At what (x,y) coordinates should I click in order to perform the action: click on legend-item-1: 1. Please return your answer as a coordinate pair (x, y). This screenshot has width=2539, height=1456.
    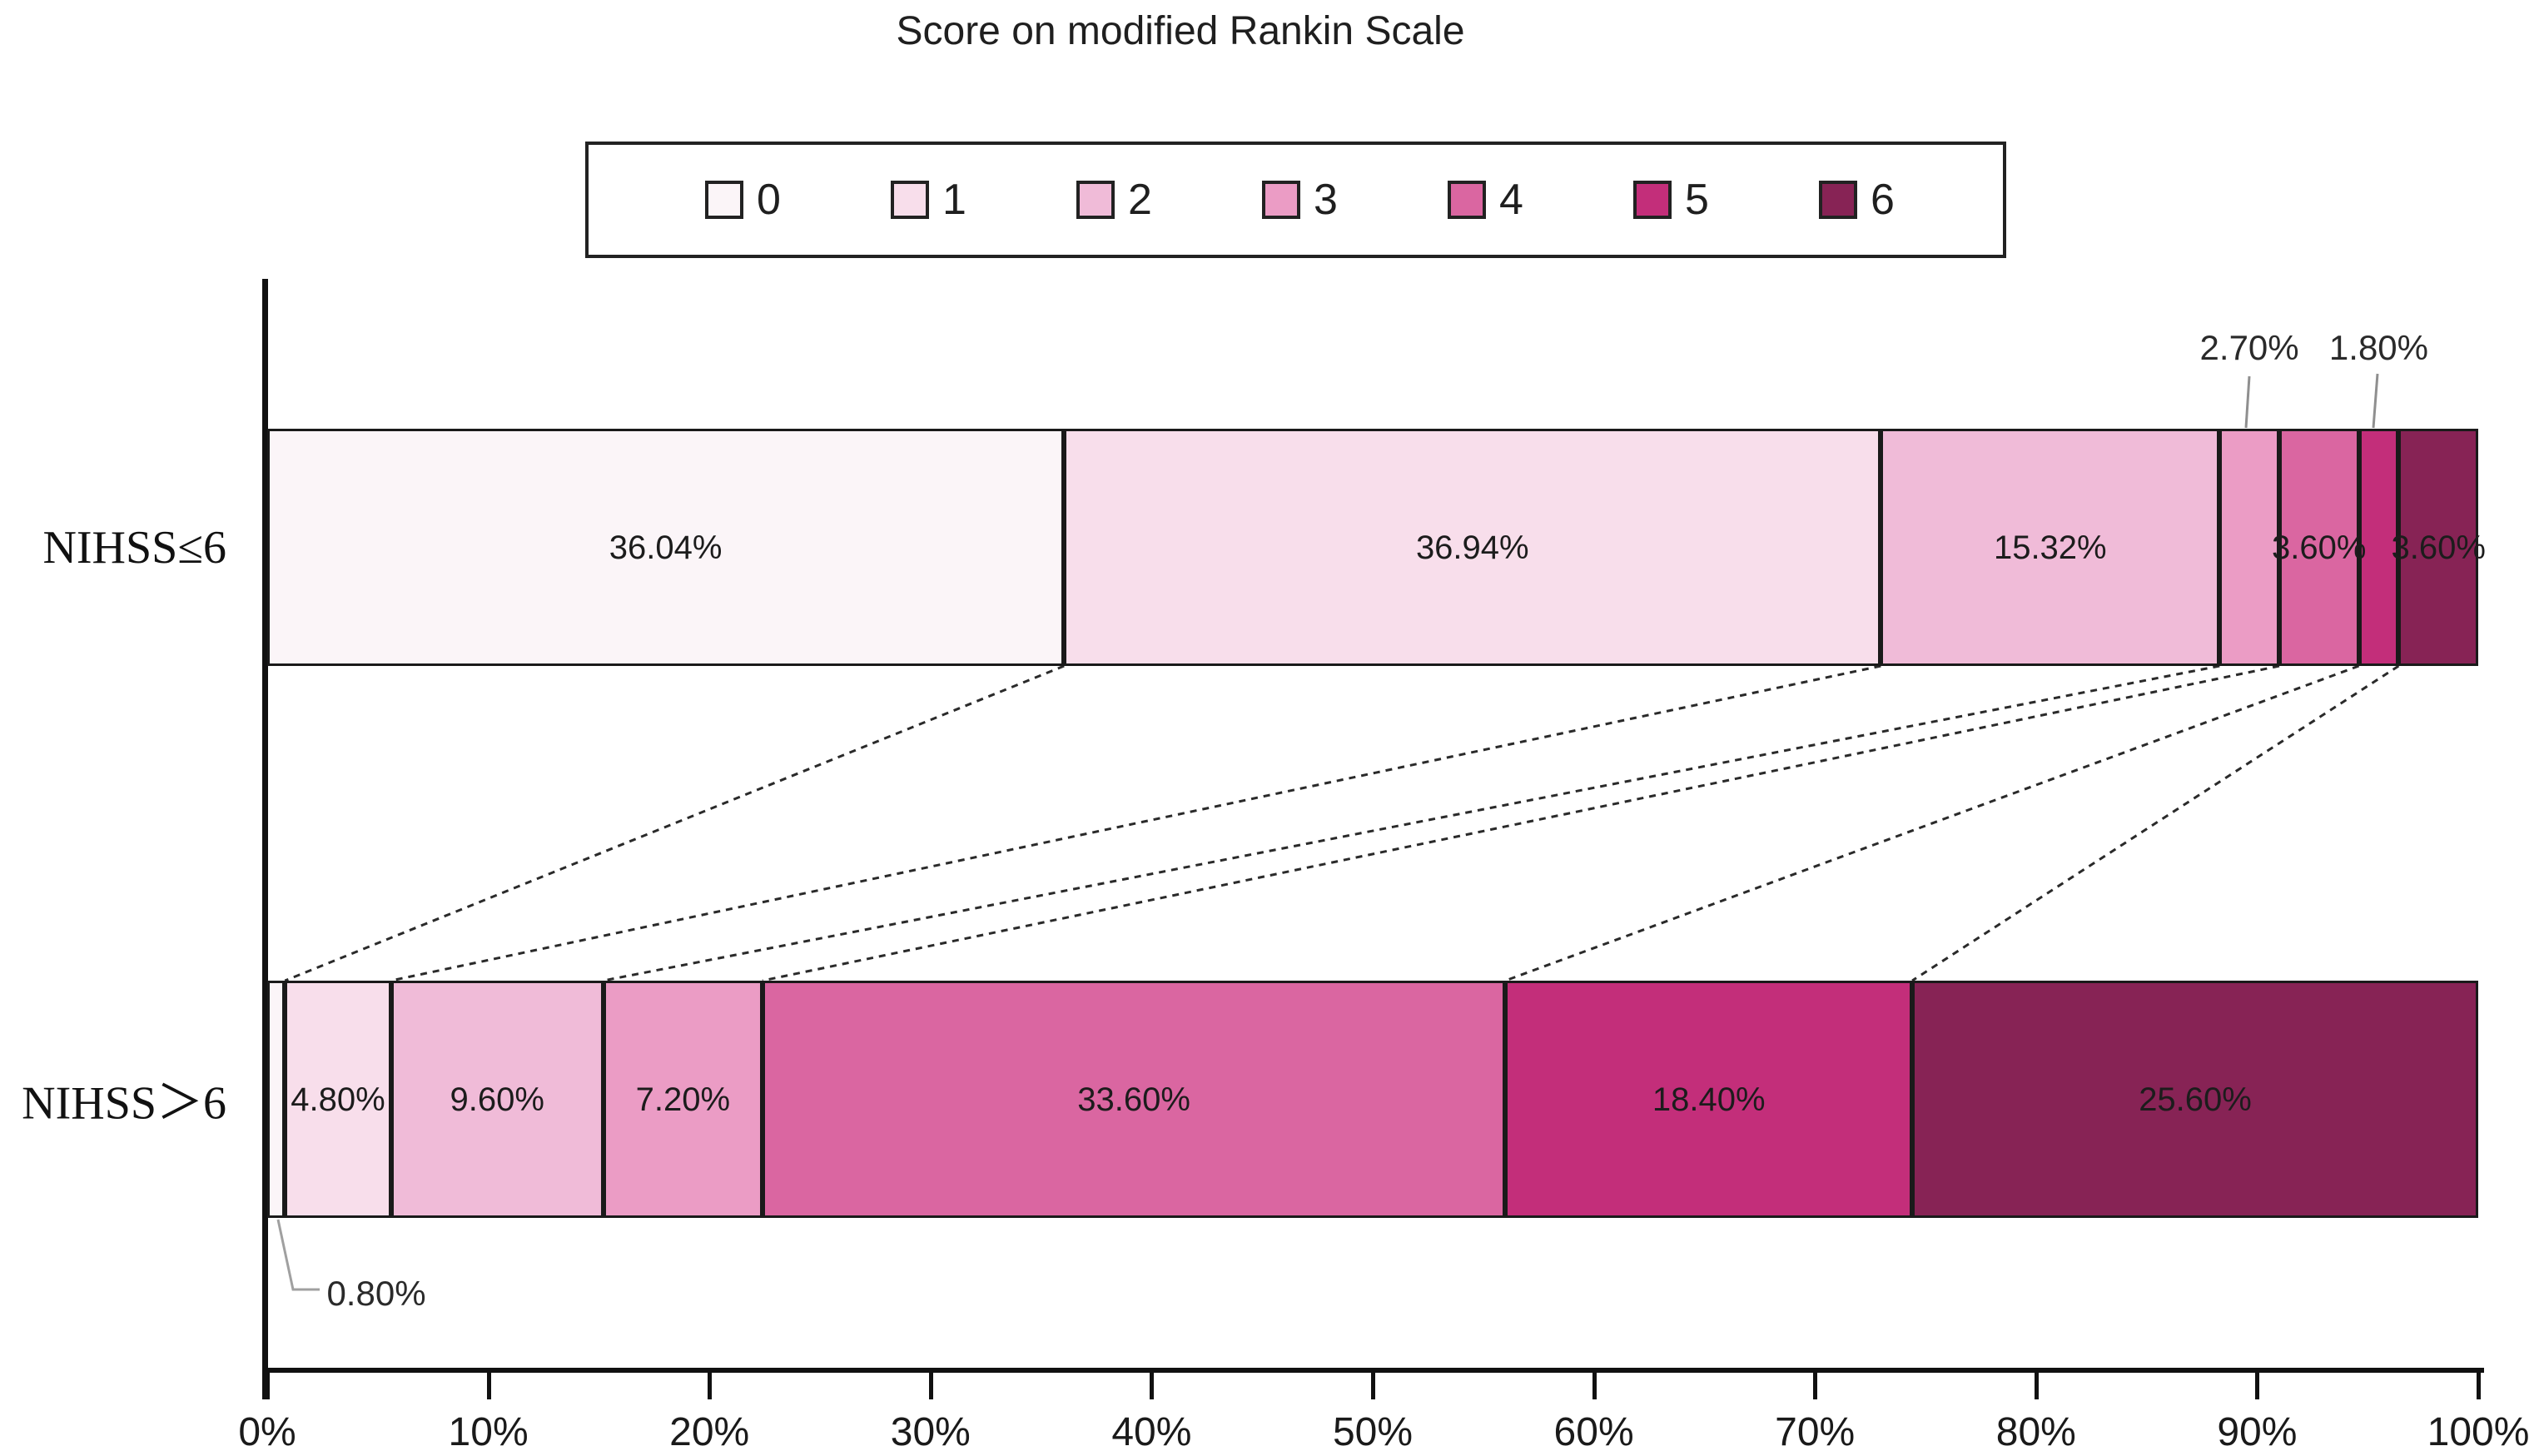
    Looking at the image, I should click on (928, 200).